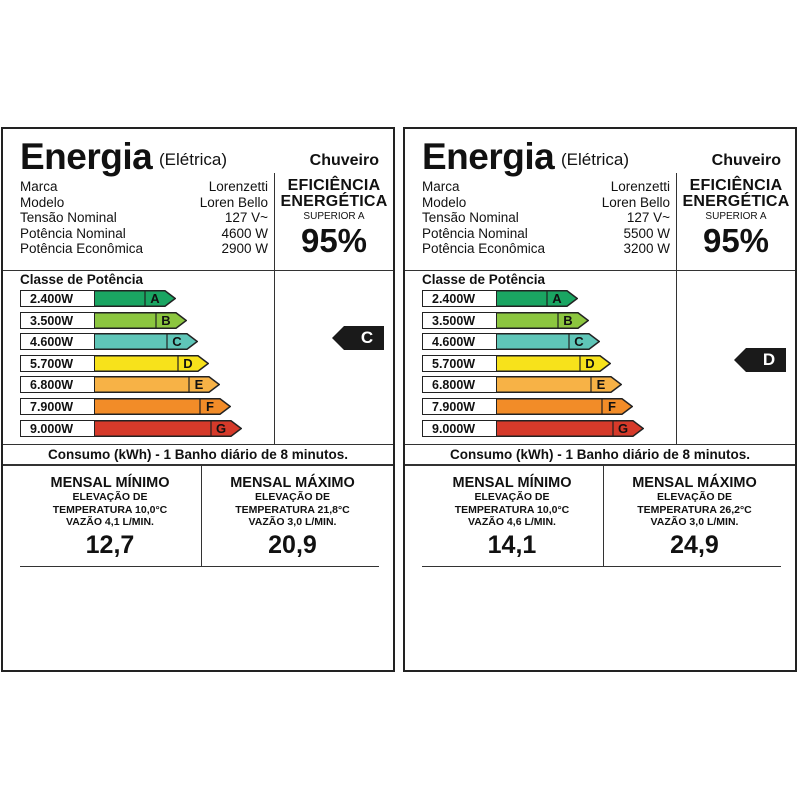  Describe the element at coordinates (564, 406) in the screenshot. I see `class-bar-f: F` at that location.